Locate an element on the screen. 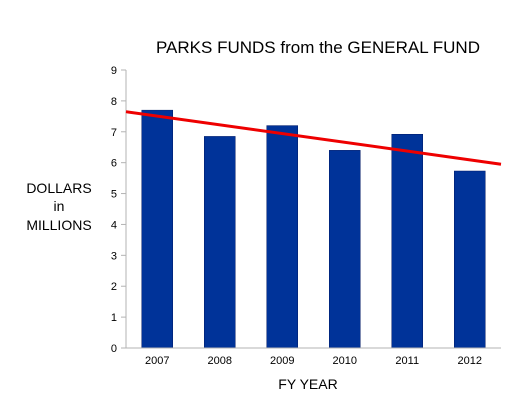 The image size is (532, 409). y-axis-title-line-1: DOLLARS is located at coordinates (58, 188).